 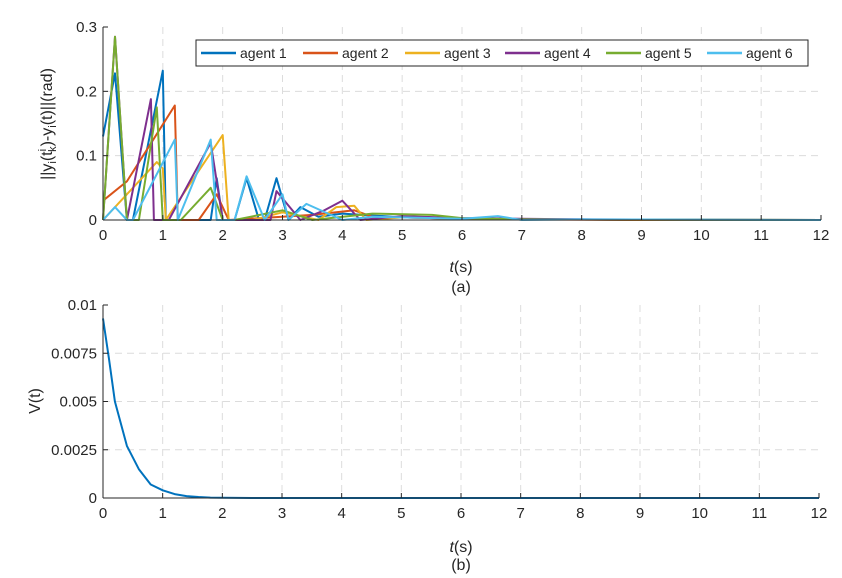 I want to click on y-tick-labels-b: 0 0.0025 0.005 0.0075 0.01, so click(x=74, y=402).